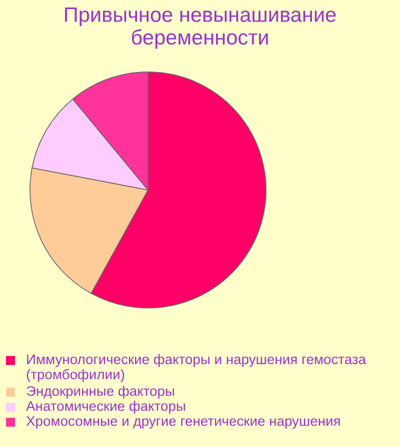 This screenshot has height=447, width=400. Describe the element at coordinates (105, 407) in the screenshot. I see `legend-label: Анатомические факторы` at that location.